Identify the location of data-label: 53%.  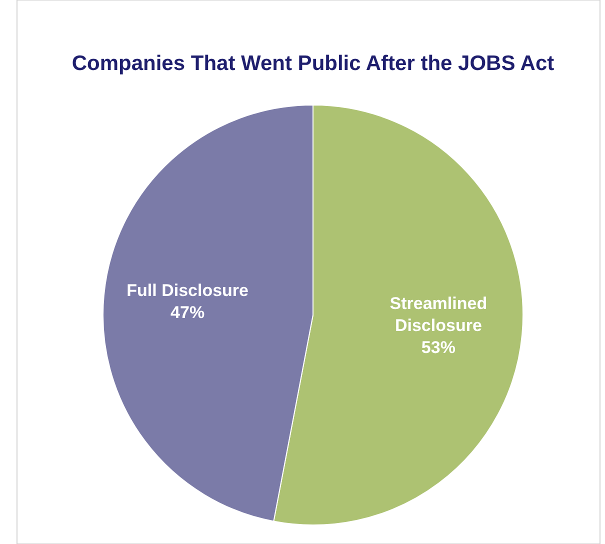
(438, 348).